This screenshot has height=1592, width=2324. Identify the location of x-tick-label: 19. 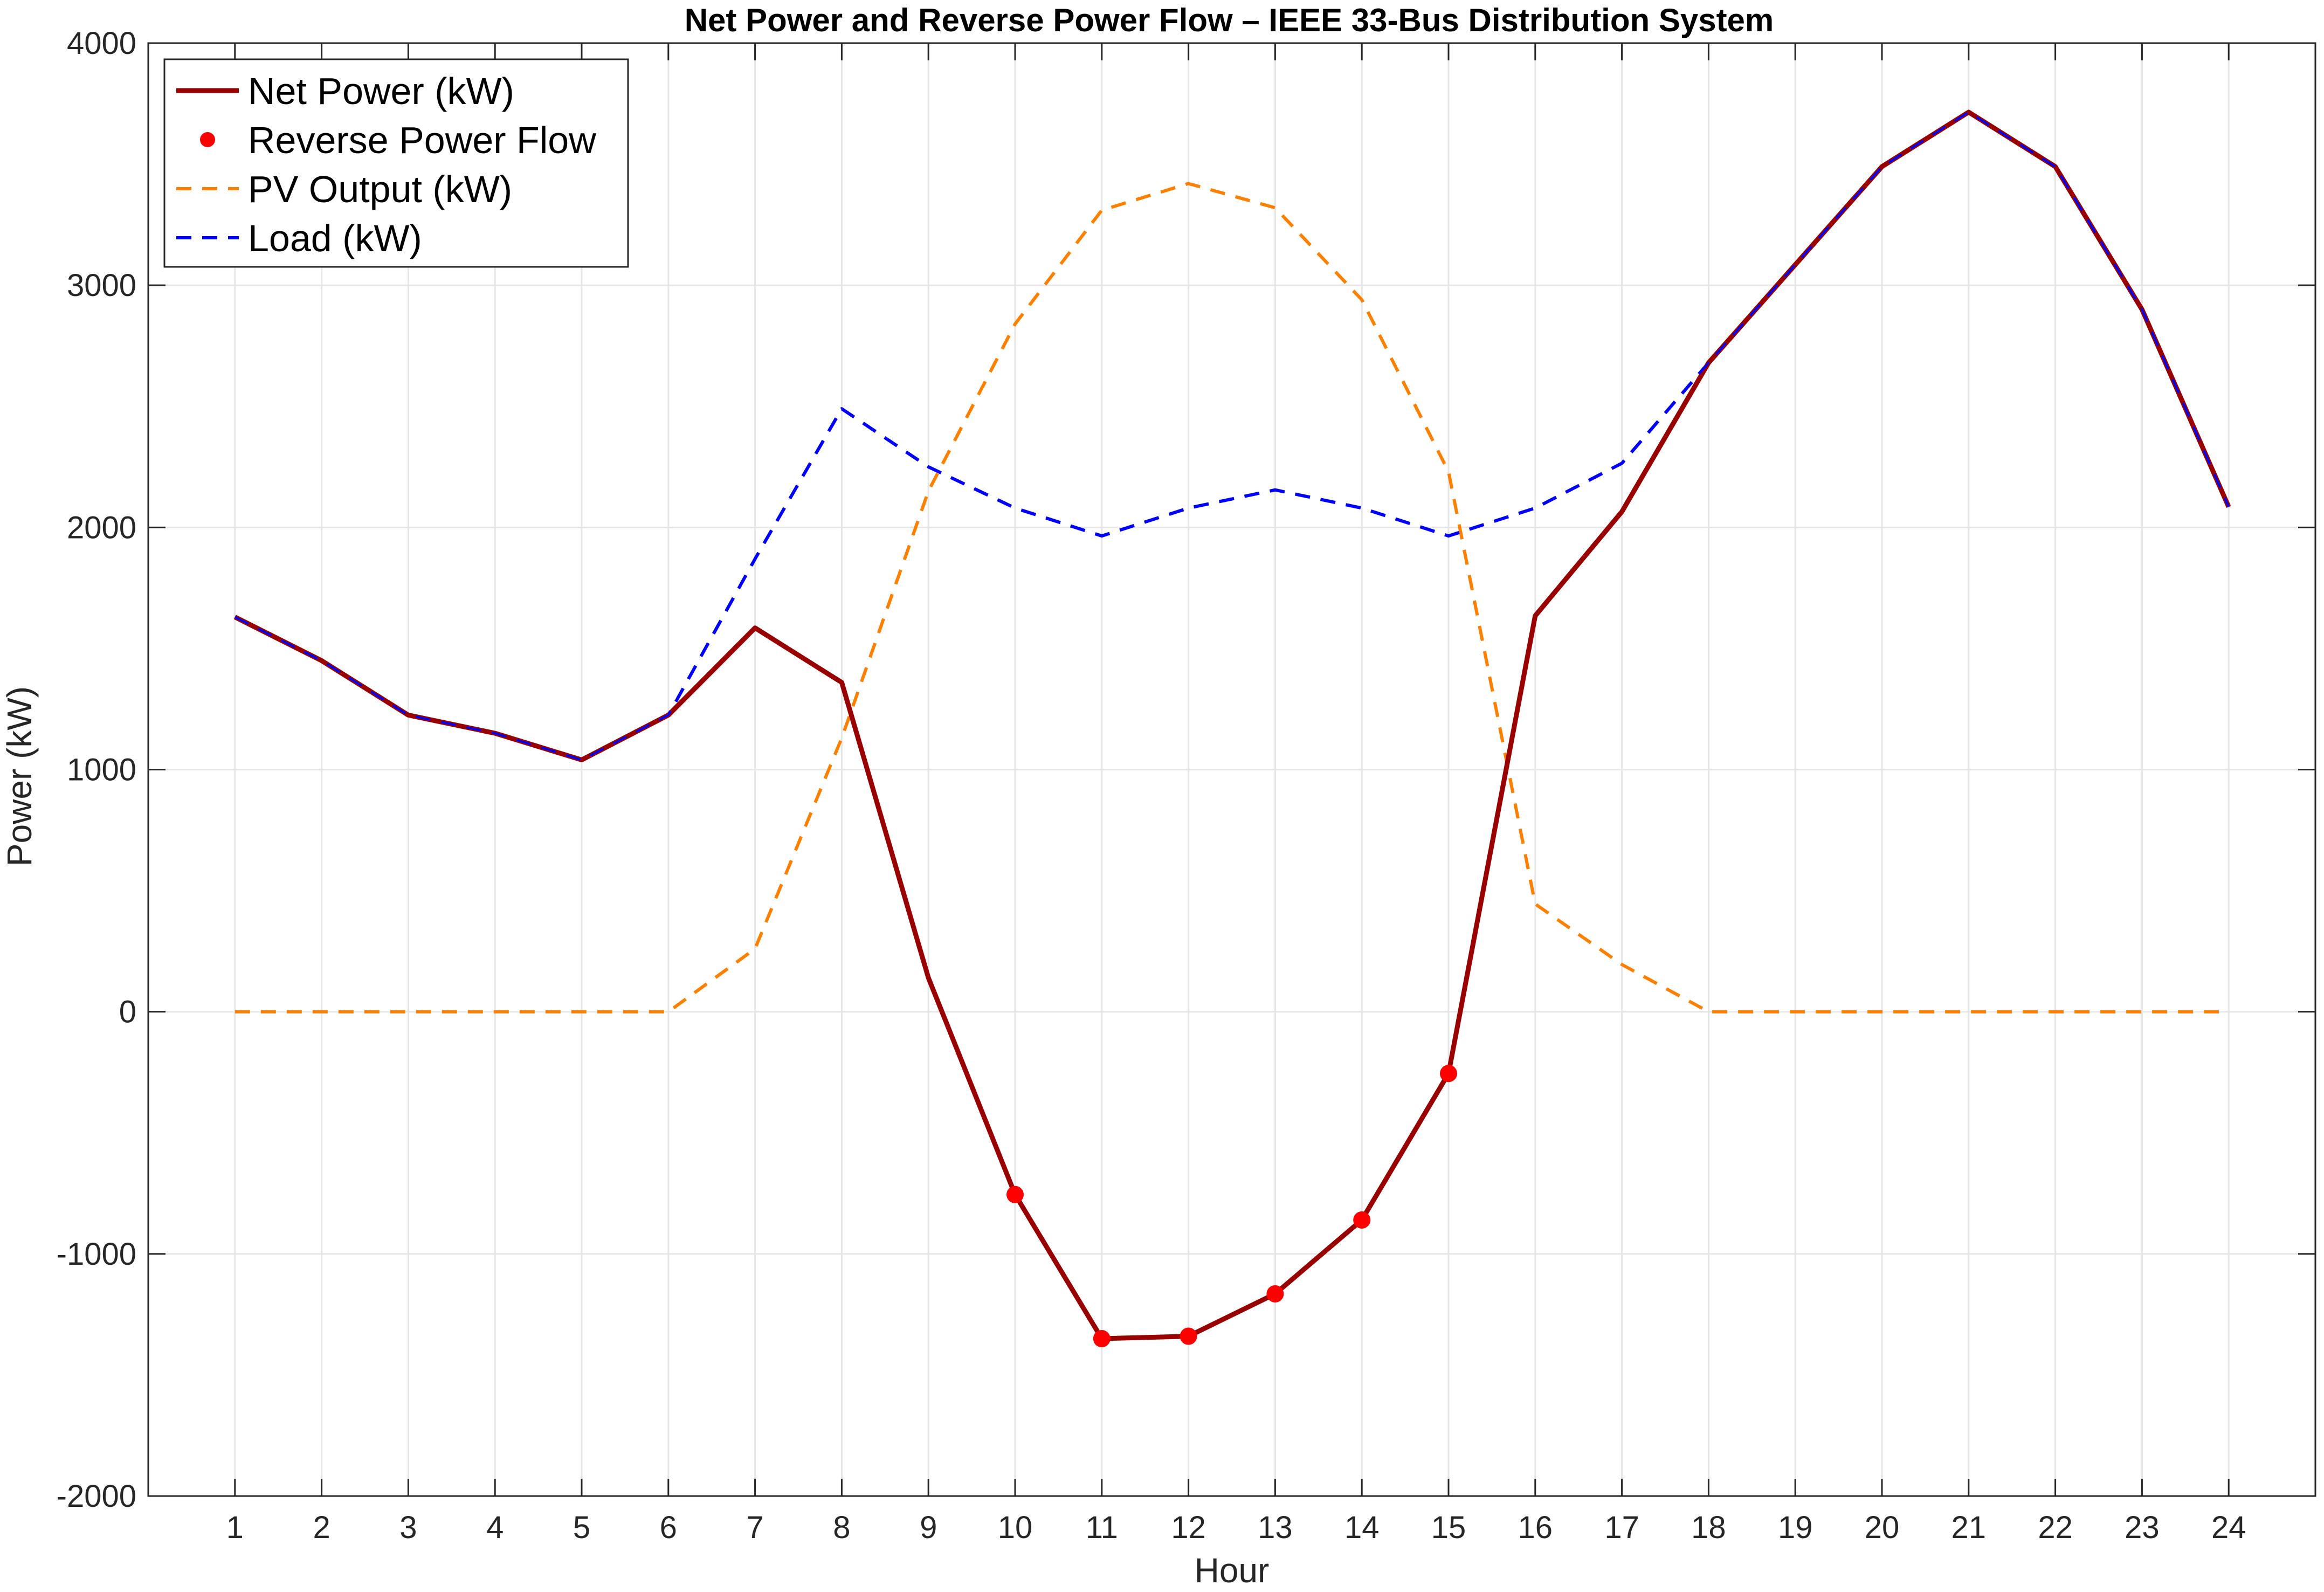
(1795, 1527).